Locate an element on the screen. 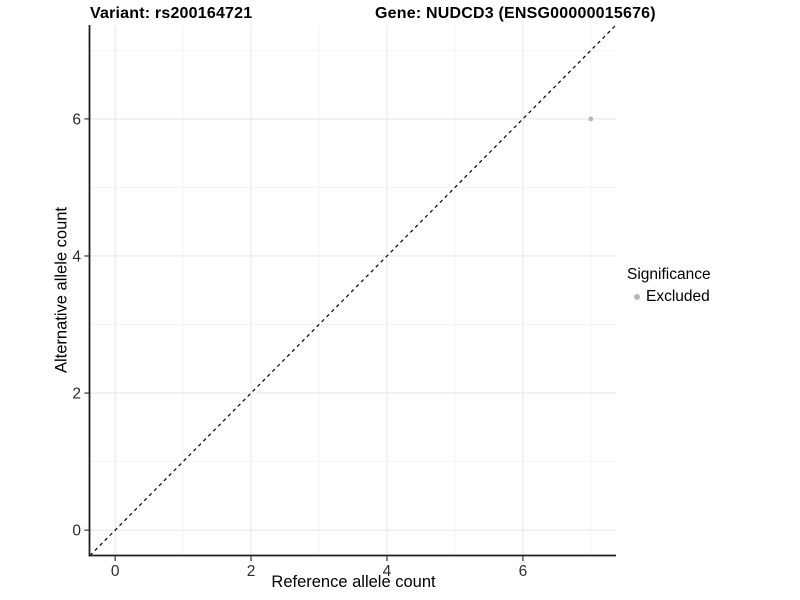 The width and height of the screenshot is (800, 600). x-tick-label: 6 is located at coordinates (523, 571).